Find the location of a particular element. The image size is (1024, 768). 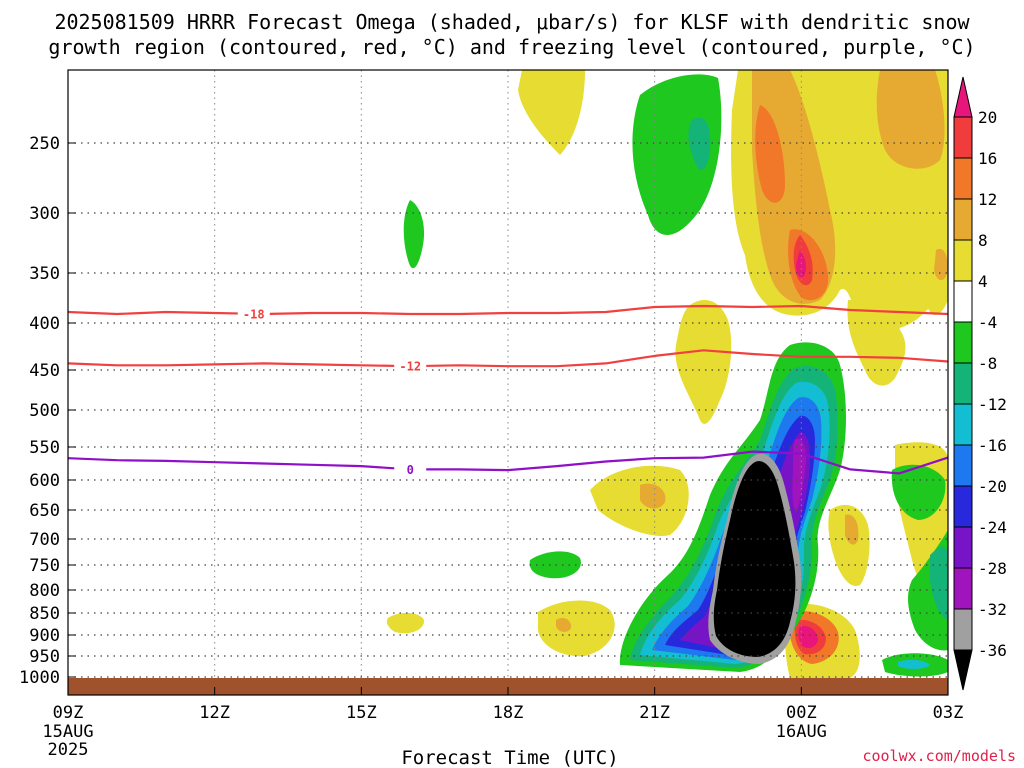

y-tick-label: 650 is located at coordinates (44, 511).